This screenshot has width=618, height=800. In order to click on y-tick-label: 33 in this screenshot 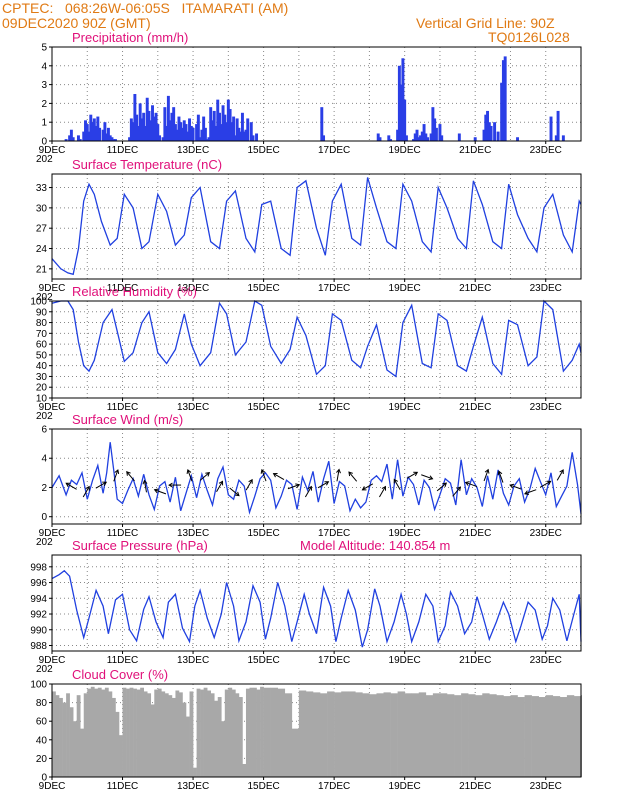, I will do `click(42, 188)`.